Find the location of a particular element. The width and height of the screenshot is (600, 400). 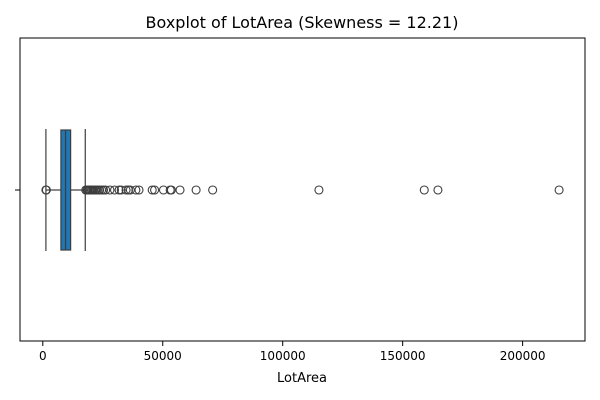

x-tick-label: 0 is located at coordinates (43, 356).